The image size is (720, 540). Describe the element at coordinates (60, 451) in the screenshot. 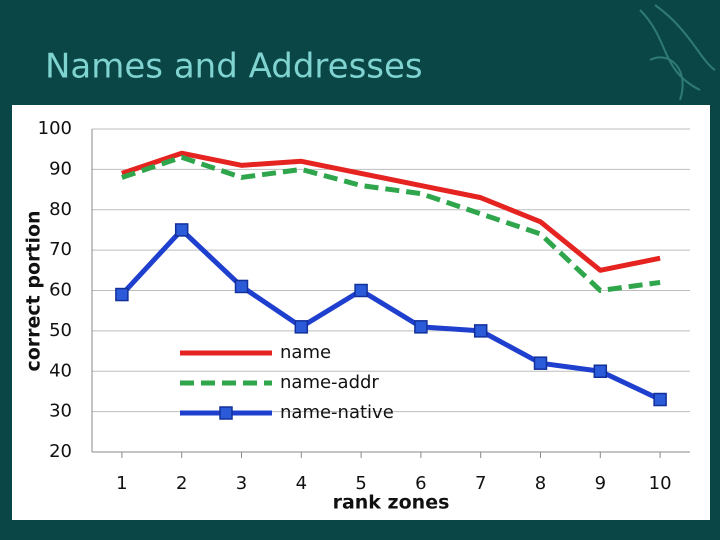

I see `y-tick-label: 20` at that location.